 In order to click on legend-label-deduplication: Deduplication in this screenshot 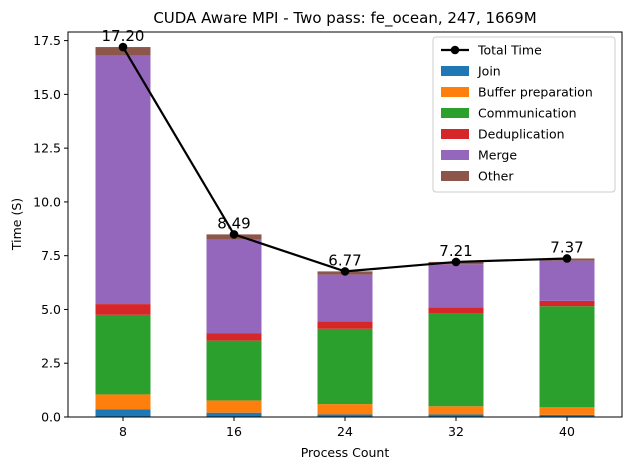, I will do `click(521, 134)`.